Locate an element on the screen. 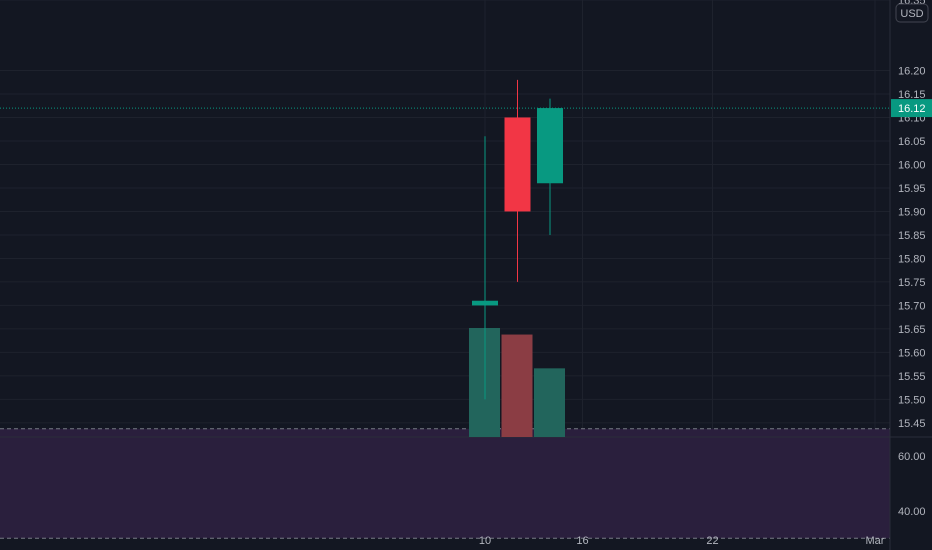 Image resolution: width=932 pixels, height=550 pixels. price-tick-label: 15.70 is located at coordinates (912, 306).